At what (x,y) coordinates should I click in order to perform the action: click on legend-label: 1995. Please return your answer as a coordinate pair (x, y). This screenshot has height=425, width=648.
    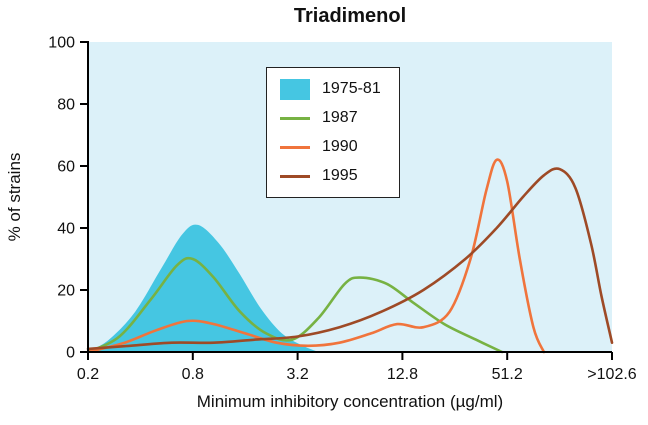
    Looking at the image, I should click on (340, 175).